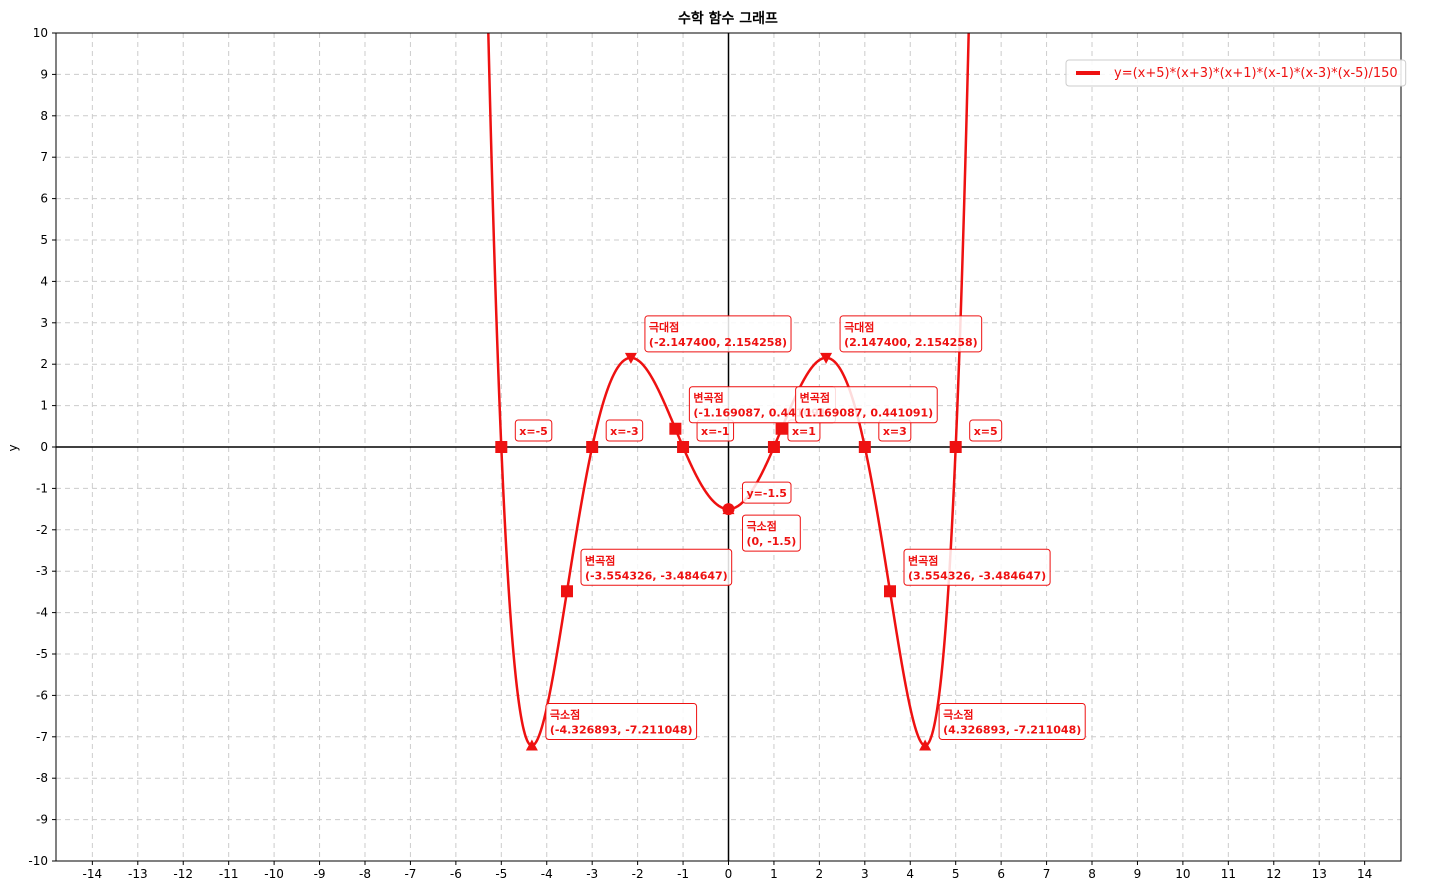  What do you see at coordinates (40, 33) in the screenshot?
I see `y-tick-label: 10` at bounding box center [40, 33].